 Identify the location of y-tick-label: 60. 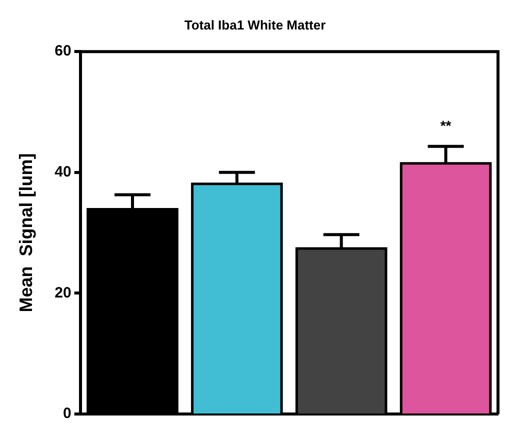
(63, 51).